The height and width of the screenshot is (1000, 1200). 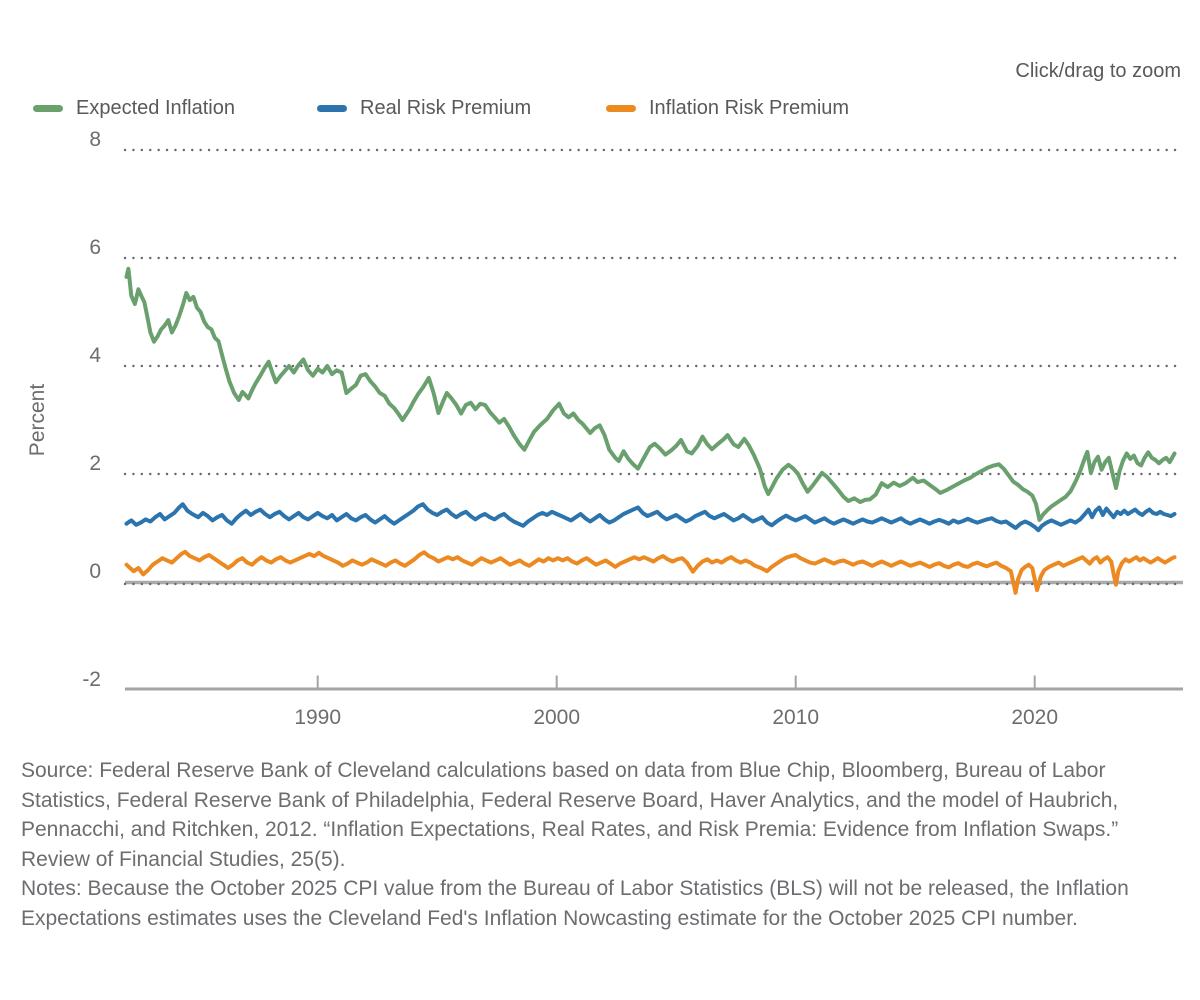 I want to click on series-line-real-risk-premium, so click(x=650, y=517).